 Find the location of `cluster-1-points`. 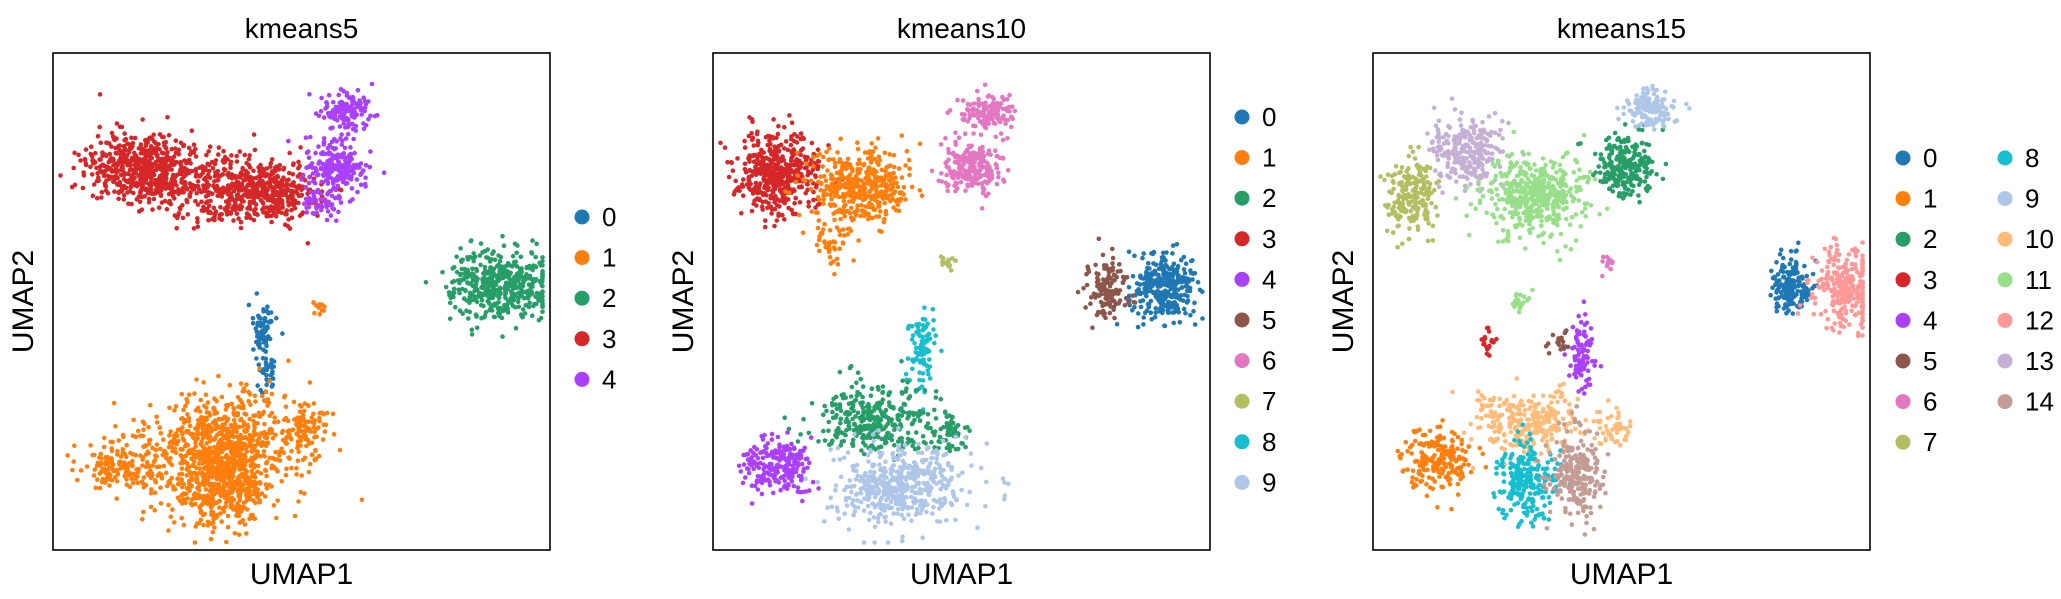

cluster-1-points is located at coordinates (215, 422).